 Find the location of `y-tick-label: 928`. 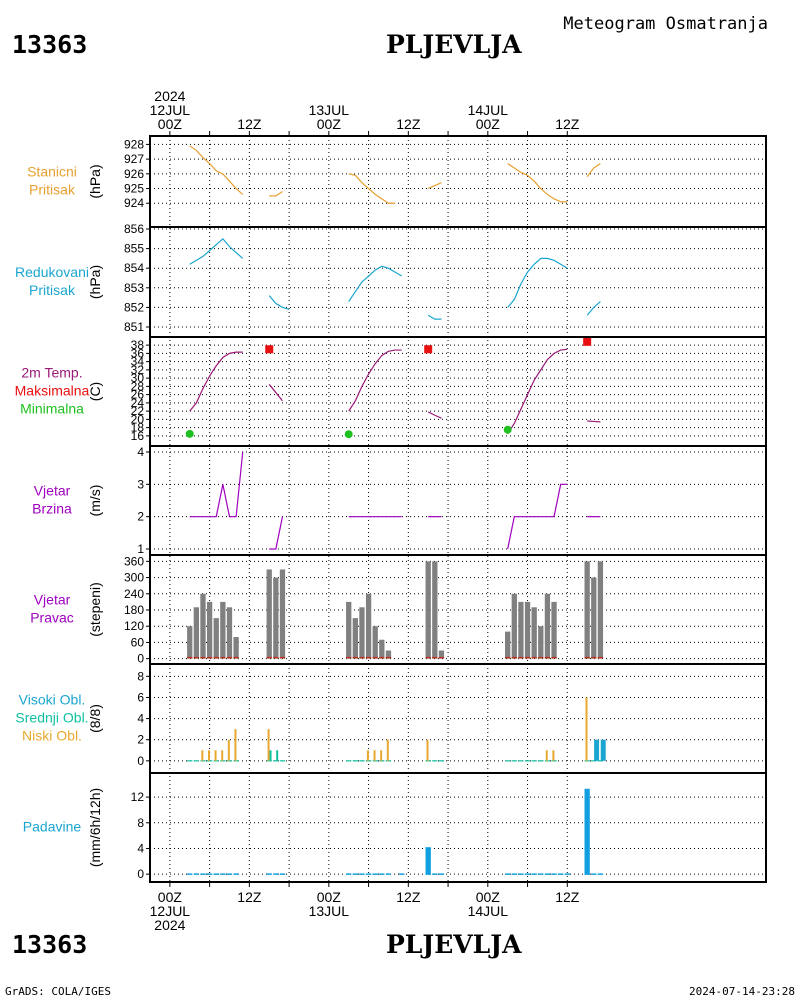

y-tick-label: 928 is located at coordinates (134, 144).